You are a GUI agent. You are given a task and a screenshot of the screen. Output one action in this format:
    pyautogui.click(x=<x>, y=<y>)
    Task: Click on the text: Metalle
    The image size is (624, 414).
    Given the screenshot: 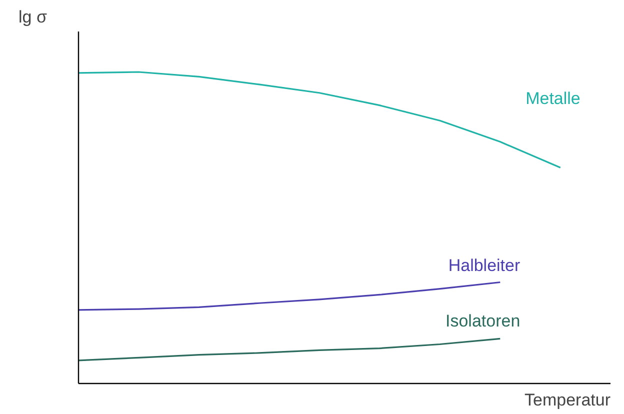 What is the action you would take?
    pyautogui.click(x=553, y=98)
    